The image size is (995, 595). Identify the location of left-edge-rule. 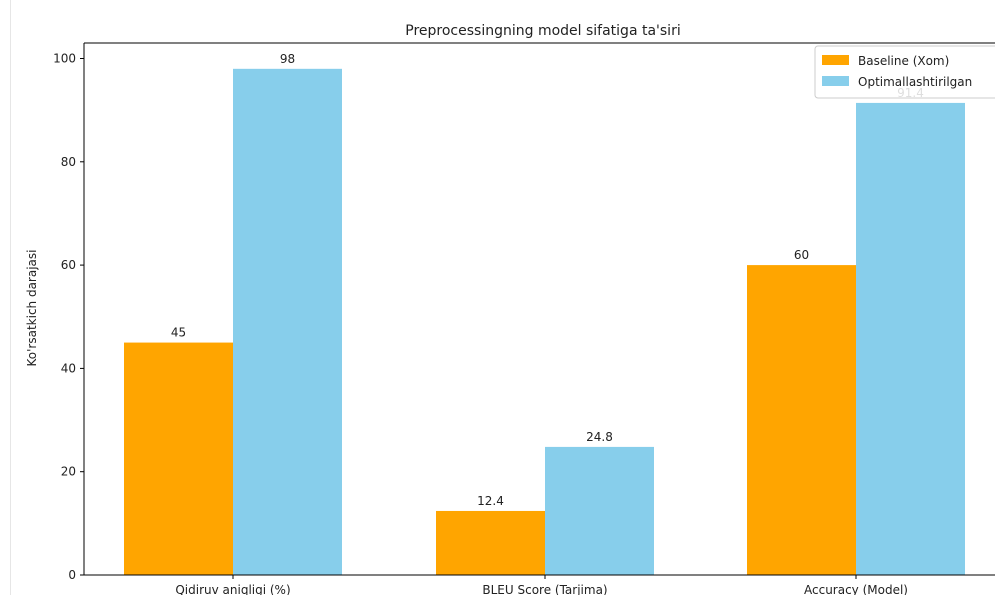
(10, 297).